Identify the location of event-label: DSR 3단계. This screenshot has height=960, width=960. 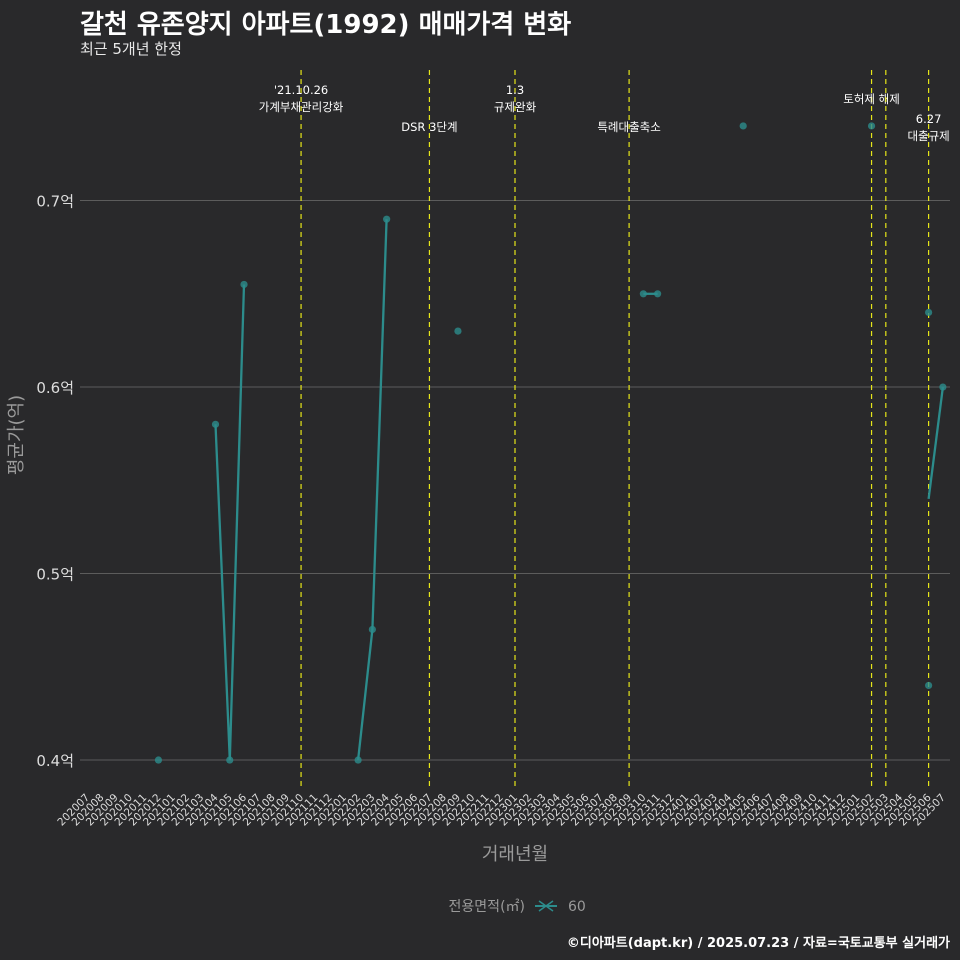
(429, 127).